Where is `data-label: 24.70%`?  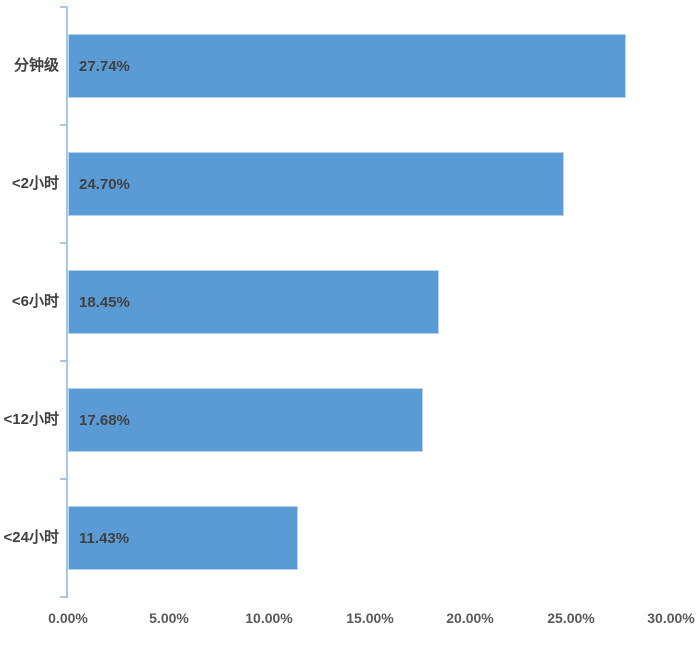 data-label: 24.70% is located at coordinates (104, 184).